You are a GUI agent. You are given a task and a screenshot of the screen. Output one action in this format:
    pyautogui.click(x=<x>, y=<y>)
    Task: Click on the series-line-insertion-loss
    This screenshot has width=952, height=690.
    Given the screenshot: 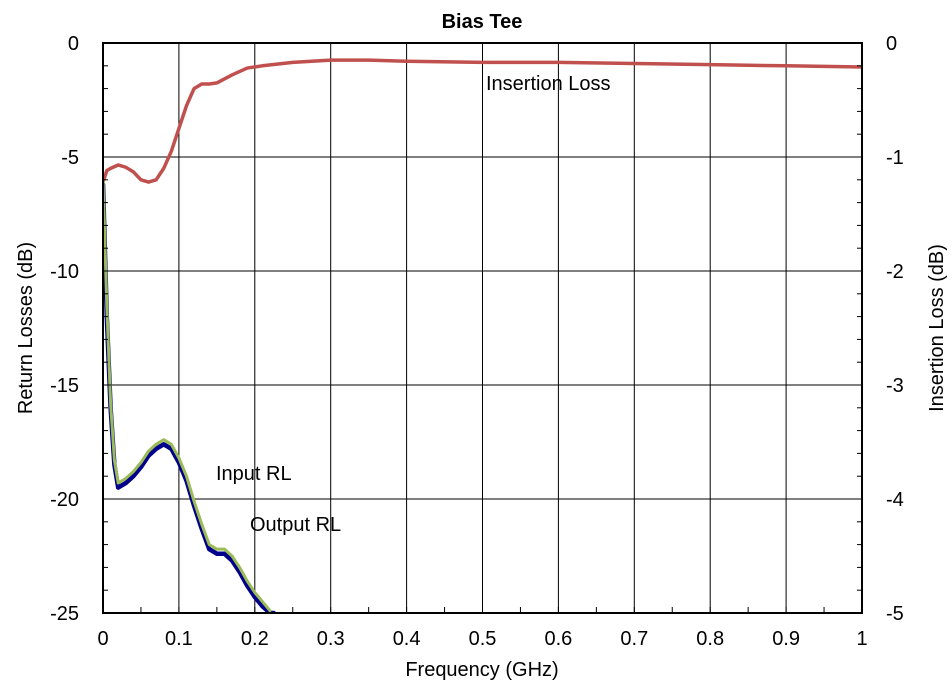 What is the action you would take?
    pyautogui.click(x=482, y=121)
    